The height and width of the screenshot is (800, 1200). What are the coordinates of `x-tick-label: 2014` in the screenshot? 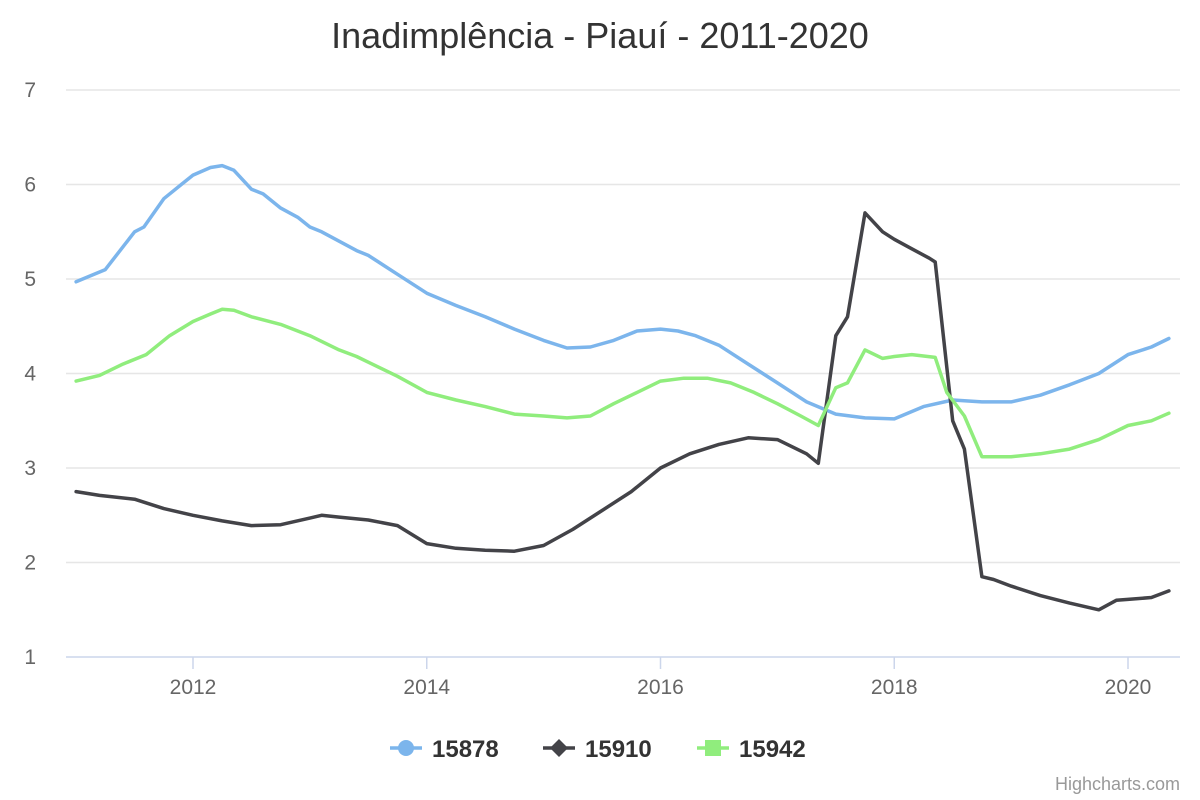 It's located at (426, 687).